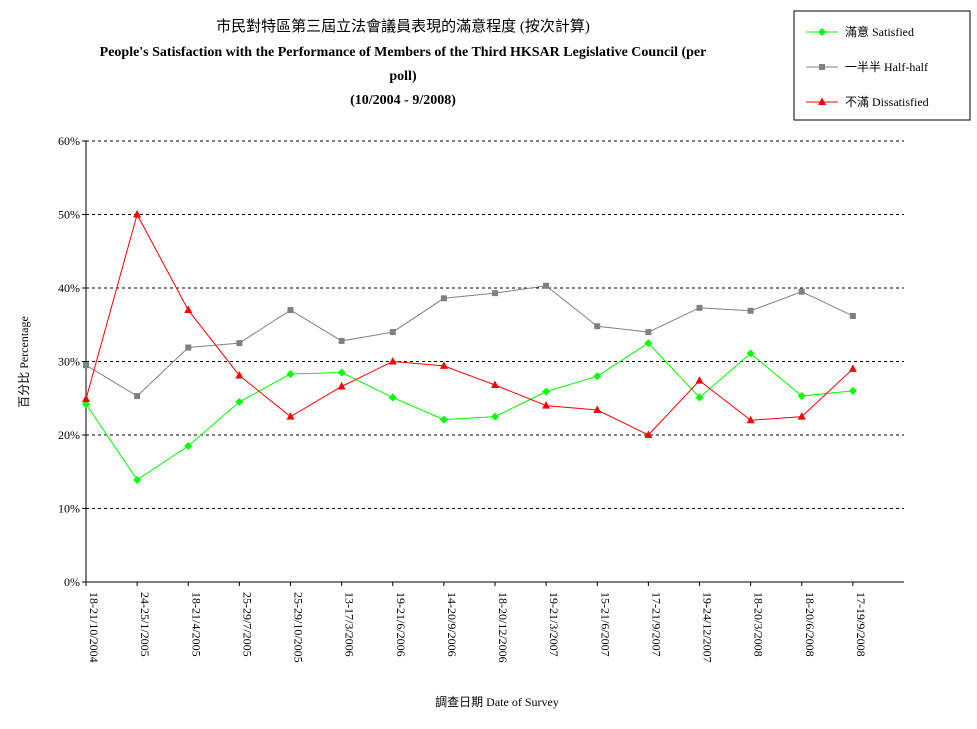  What do you see at coordinates (350, 624) in the screenshot?
I see `x-tick-label: 13-17/3/2006` at bounding box center [350, 624].